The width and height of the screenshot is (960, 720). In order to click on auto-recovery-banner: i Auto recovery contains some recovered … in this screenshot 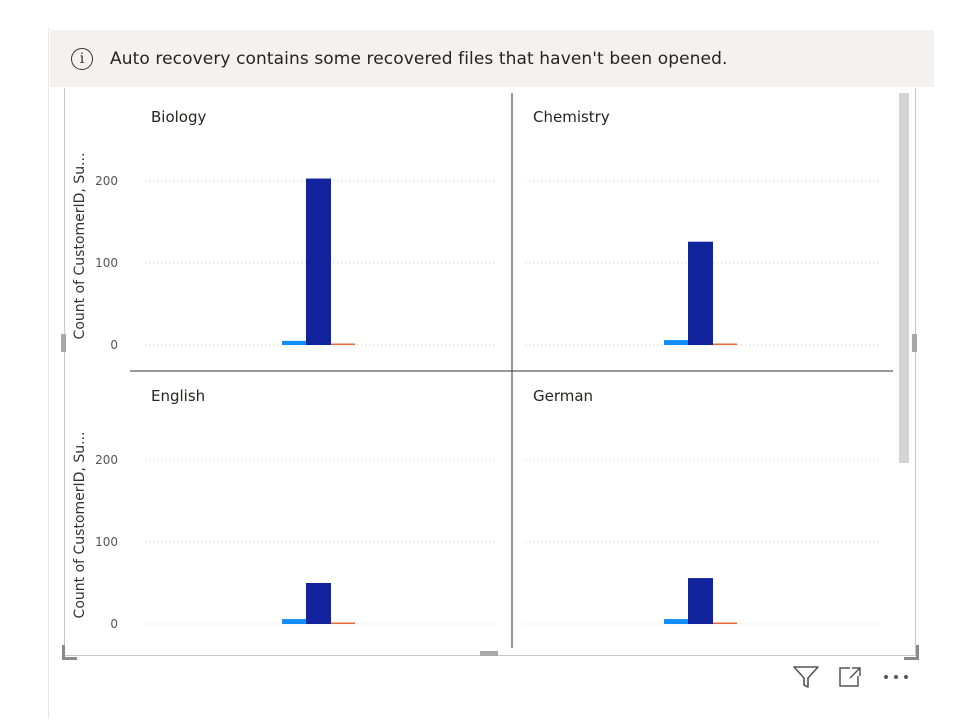, I will do `click(492, 58)`.